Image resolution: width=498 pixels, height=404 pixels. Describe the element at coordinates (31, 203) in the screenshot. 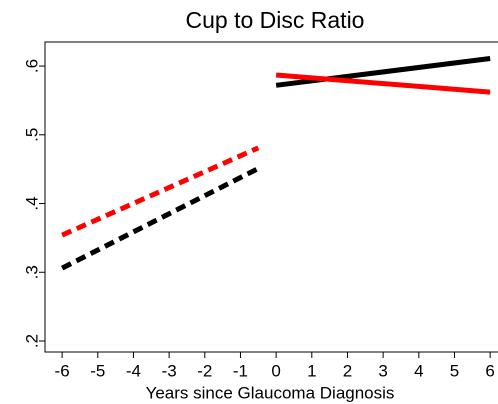

I see `y-tick-label: .4` at that location.